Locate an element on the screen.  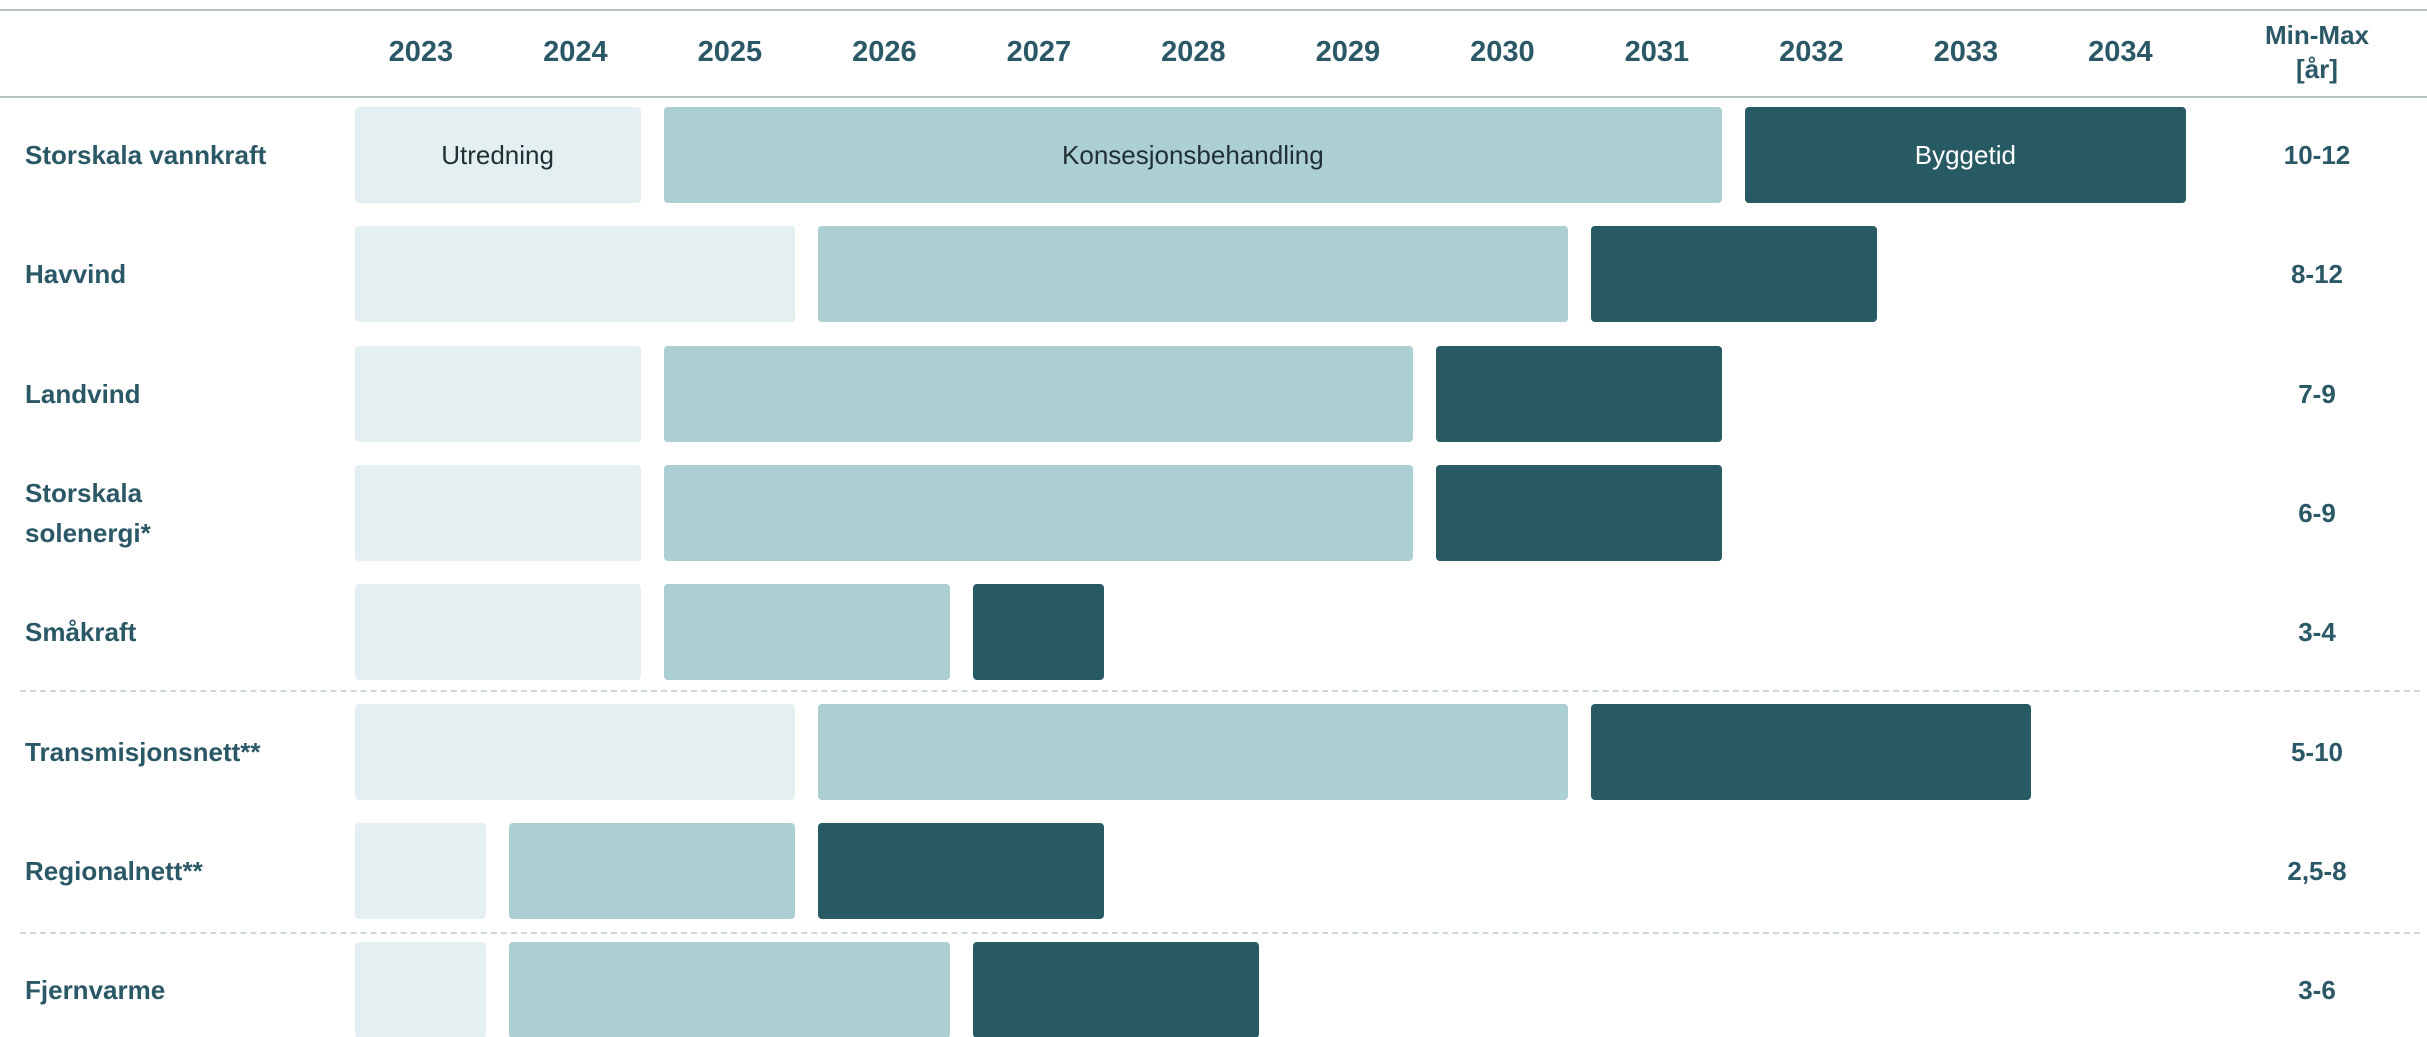
year-label: 2033 is located at coordinates (1966, 52).